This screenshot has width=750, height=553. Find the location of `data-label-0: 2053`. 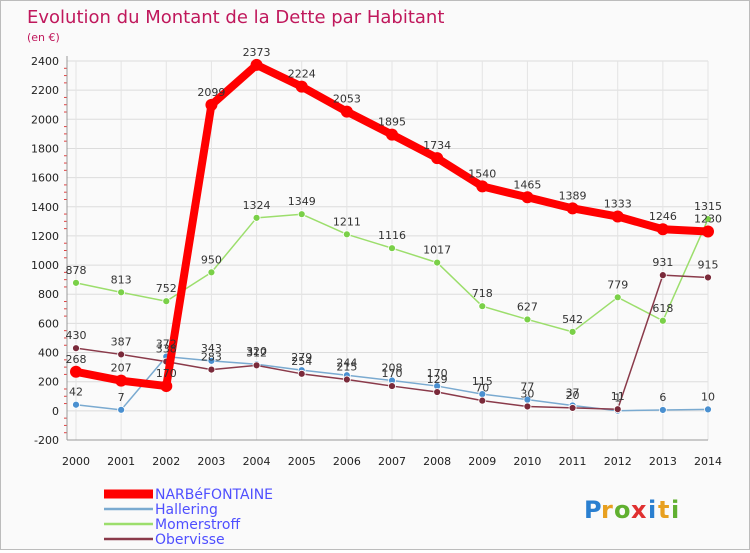

data-label-0: 2053 is located at coordinates (347, 99).